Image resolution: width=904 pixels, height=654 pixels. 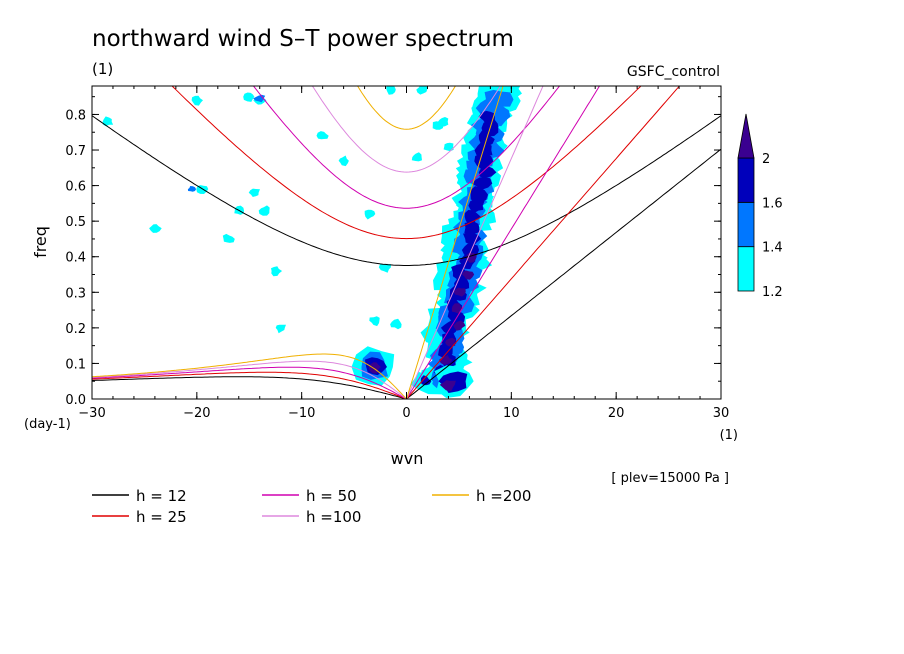 I want to click on kelvin-curve-h12, so click(x=563, y=273).